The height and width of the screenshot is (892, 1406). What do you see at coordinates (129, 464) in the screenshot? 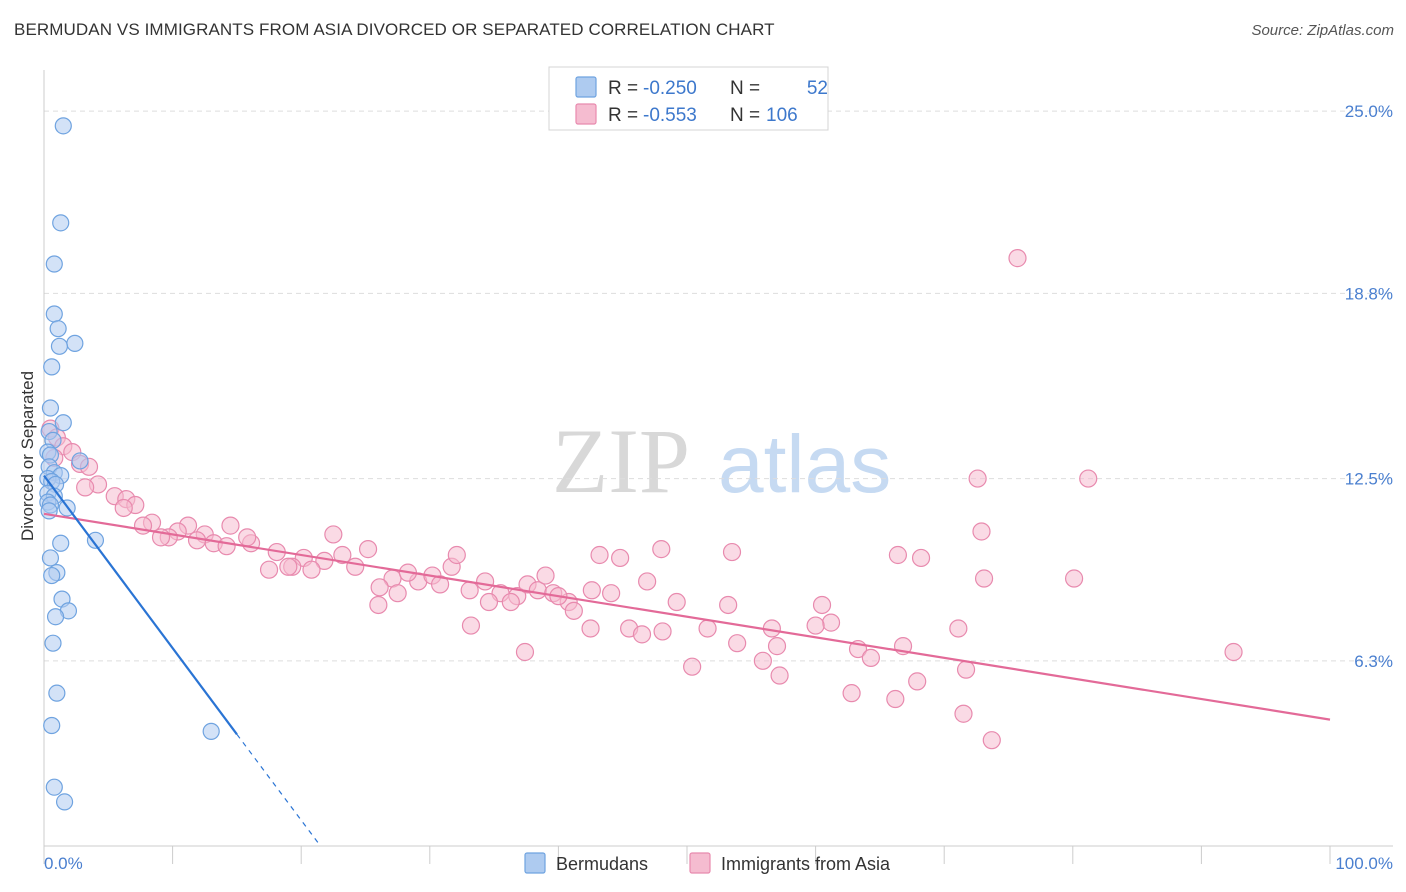
I see `series-bermudans` at bounding box center [129, 464].